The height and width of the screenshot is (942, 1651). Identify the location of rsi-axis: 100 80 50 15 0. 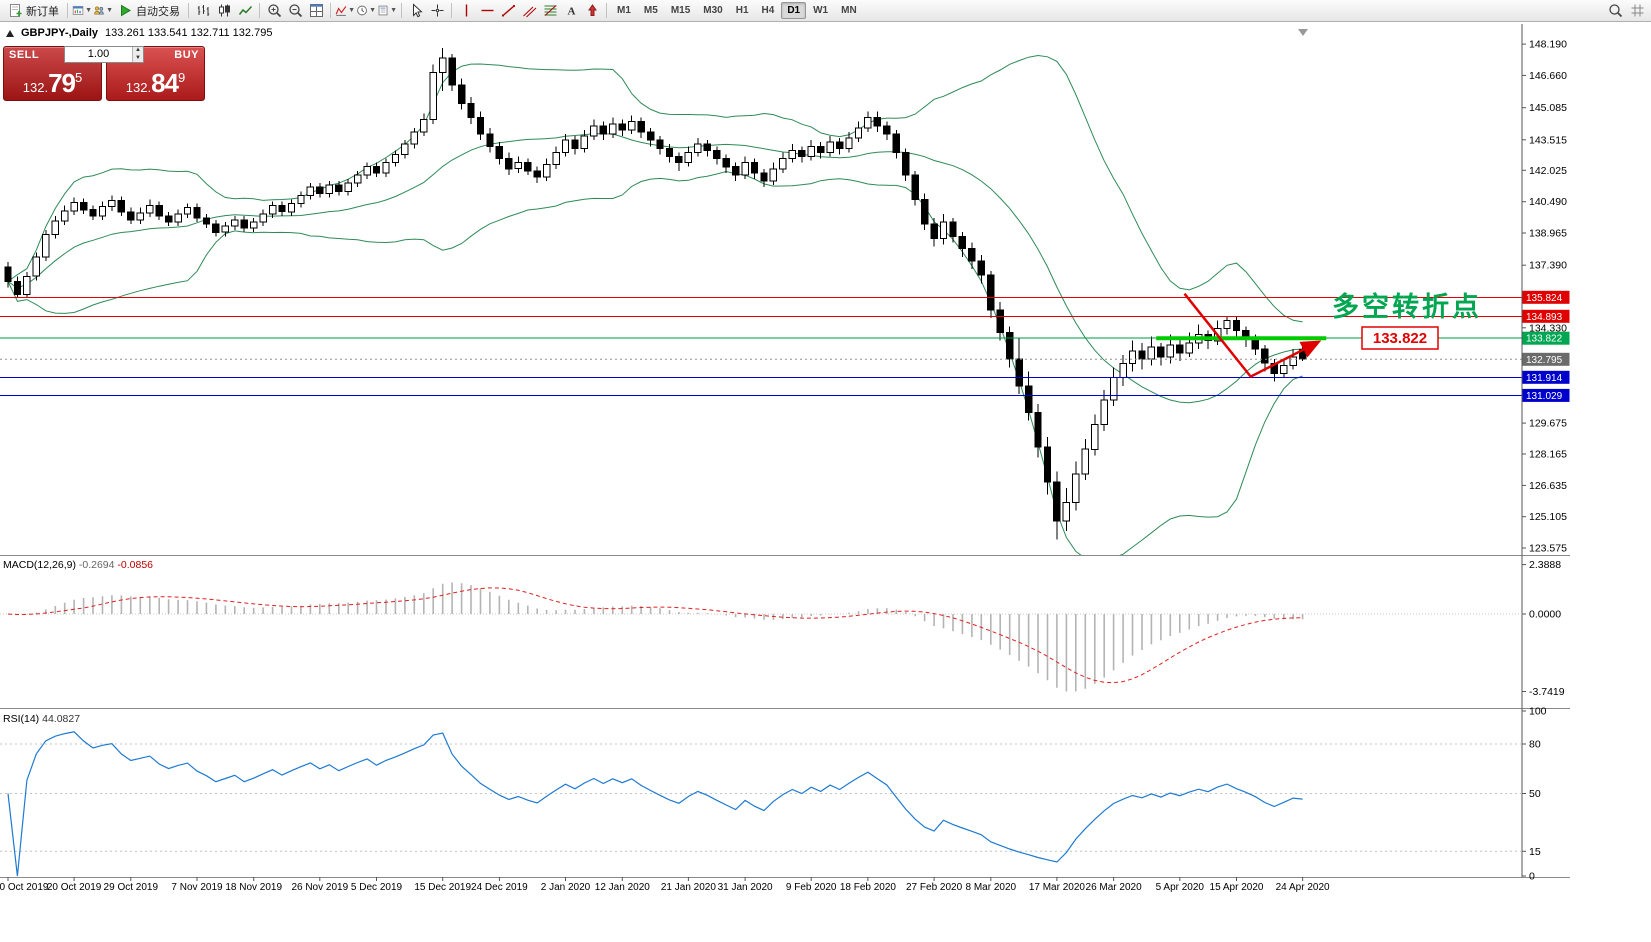
(1534, 794).